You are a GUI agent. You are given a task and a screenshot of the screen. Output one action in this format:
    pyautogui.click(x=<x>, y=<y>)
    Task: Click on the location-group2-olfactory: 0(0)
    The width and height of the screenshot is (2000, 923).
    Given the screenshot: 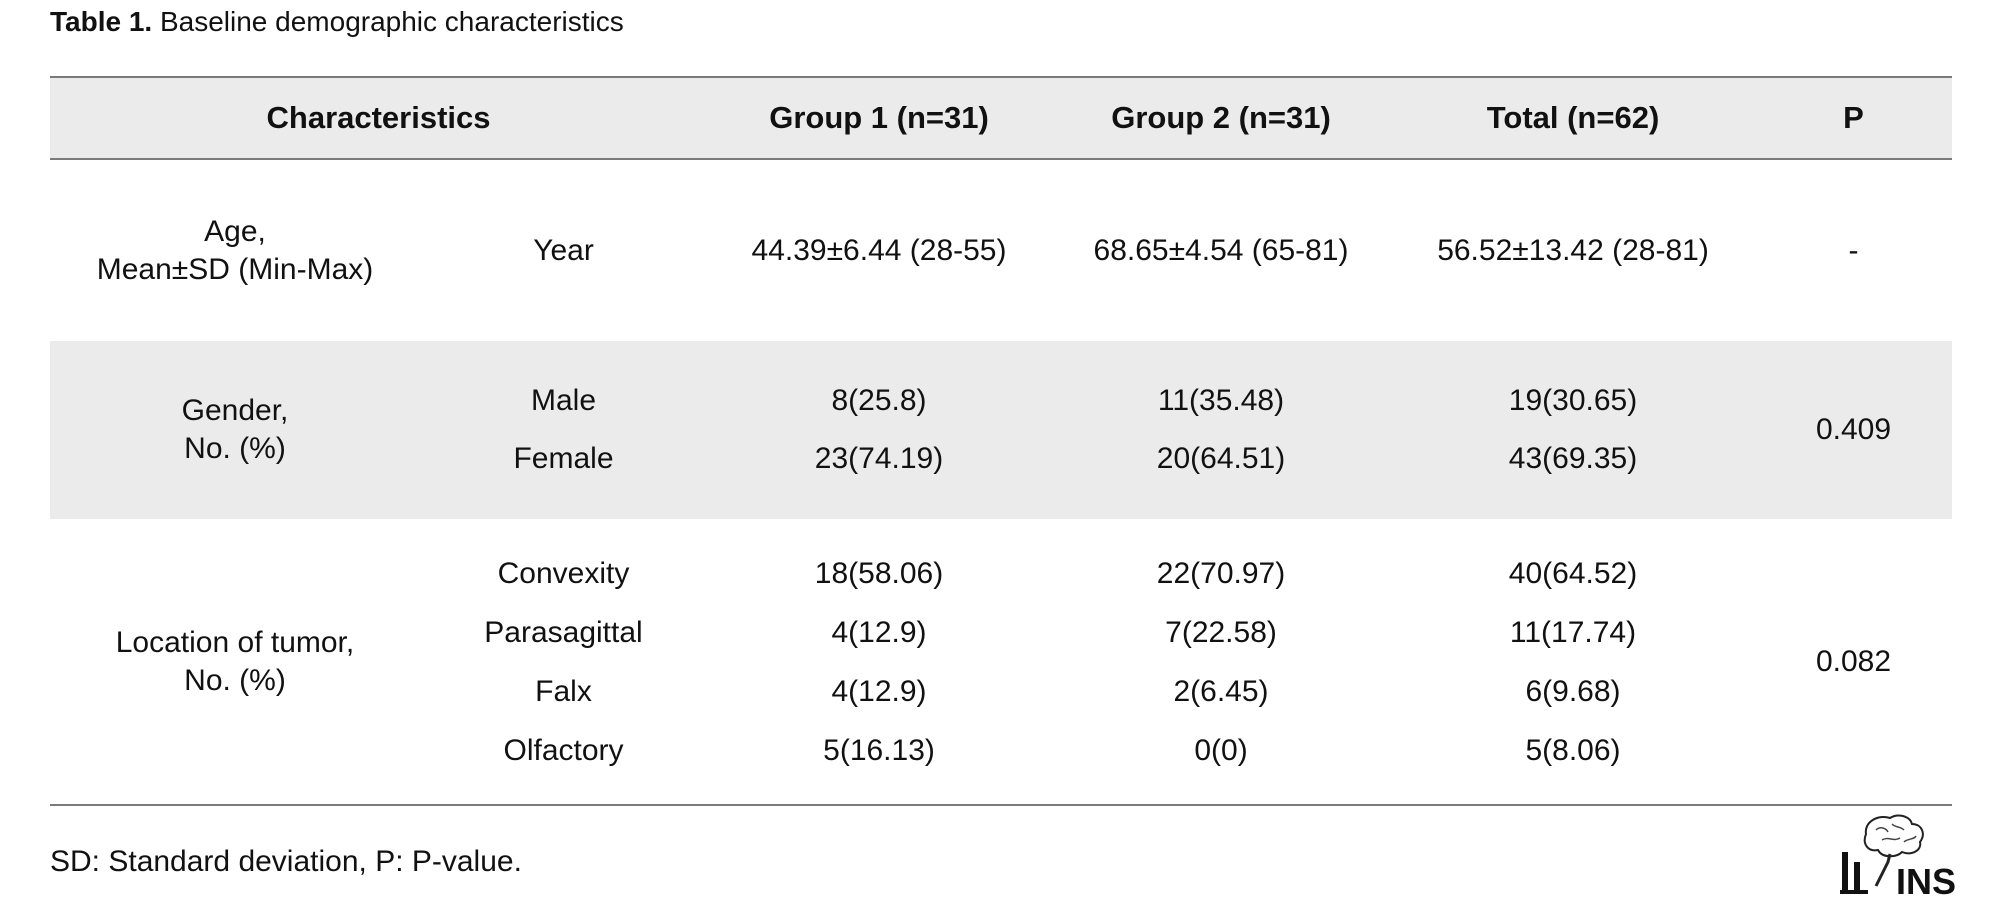 What is the action you would take?
    pyautogui.click(x=1221, y=750)
    